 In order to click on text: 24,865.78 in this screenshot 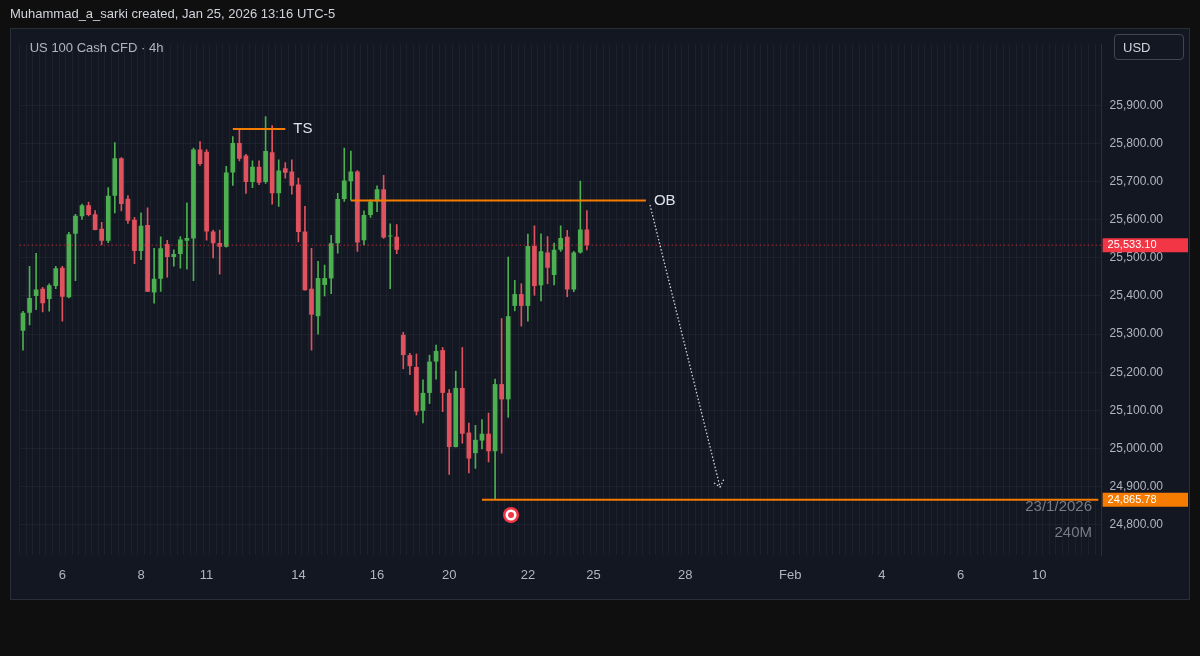, I will do `click(1132, 498)`.